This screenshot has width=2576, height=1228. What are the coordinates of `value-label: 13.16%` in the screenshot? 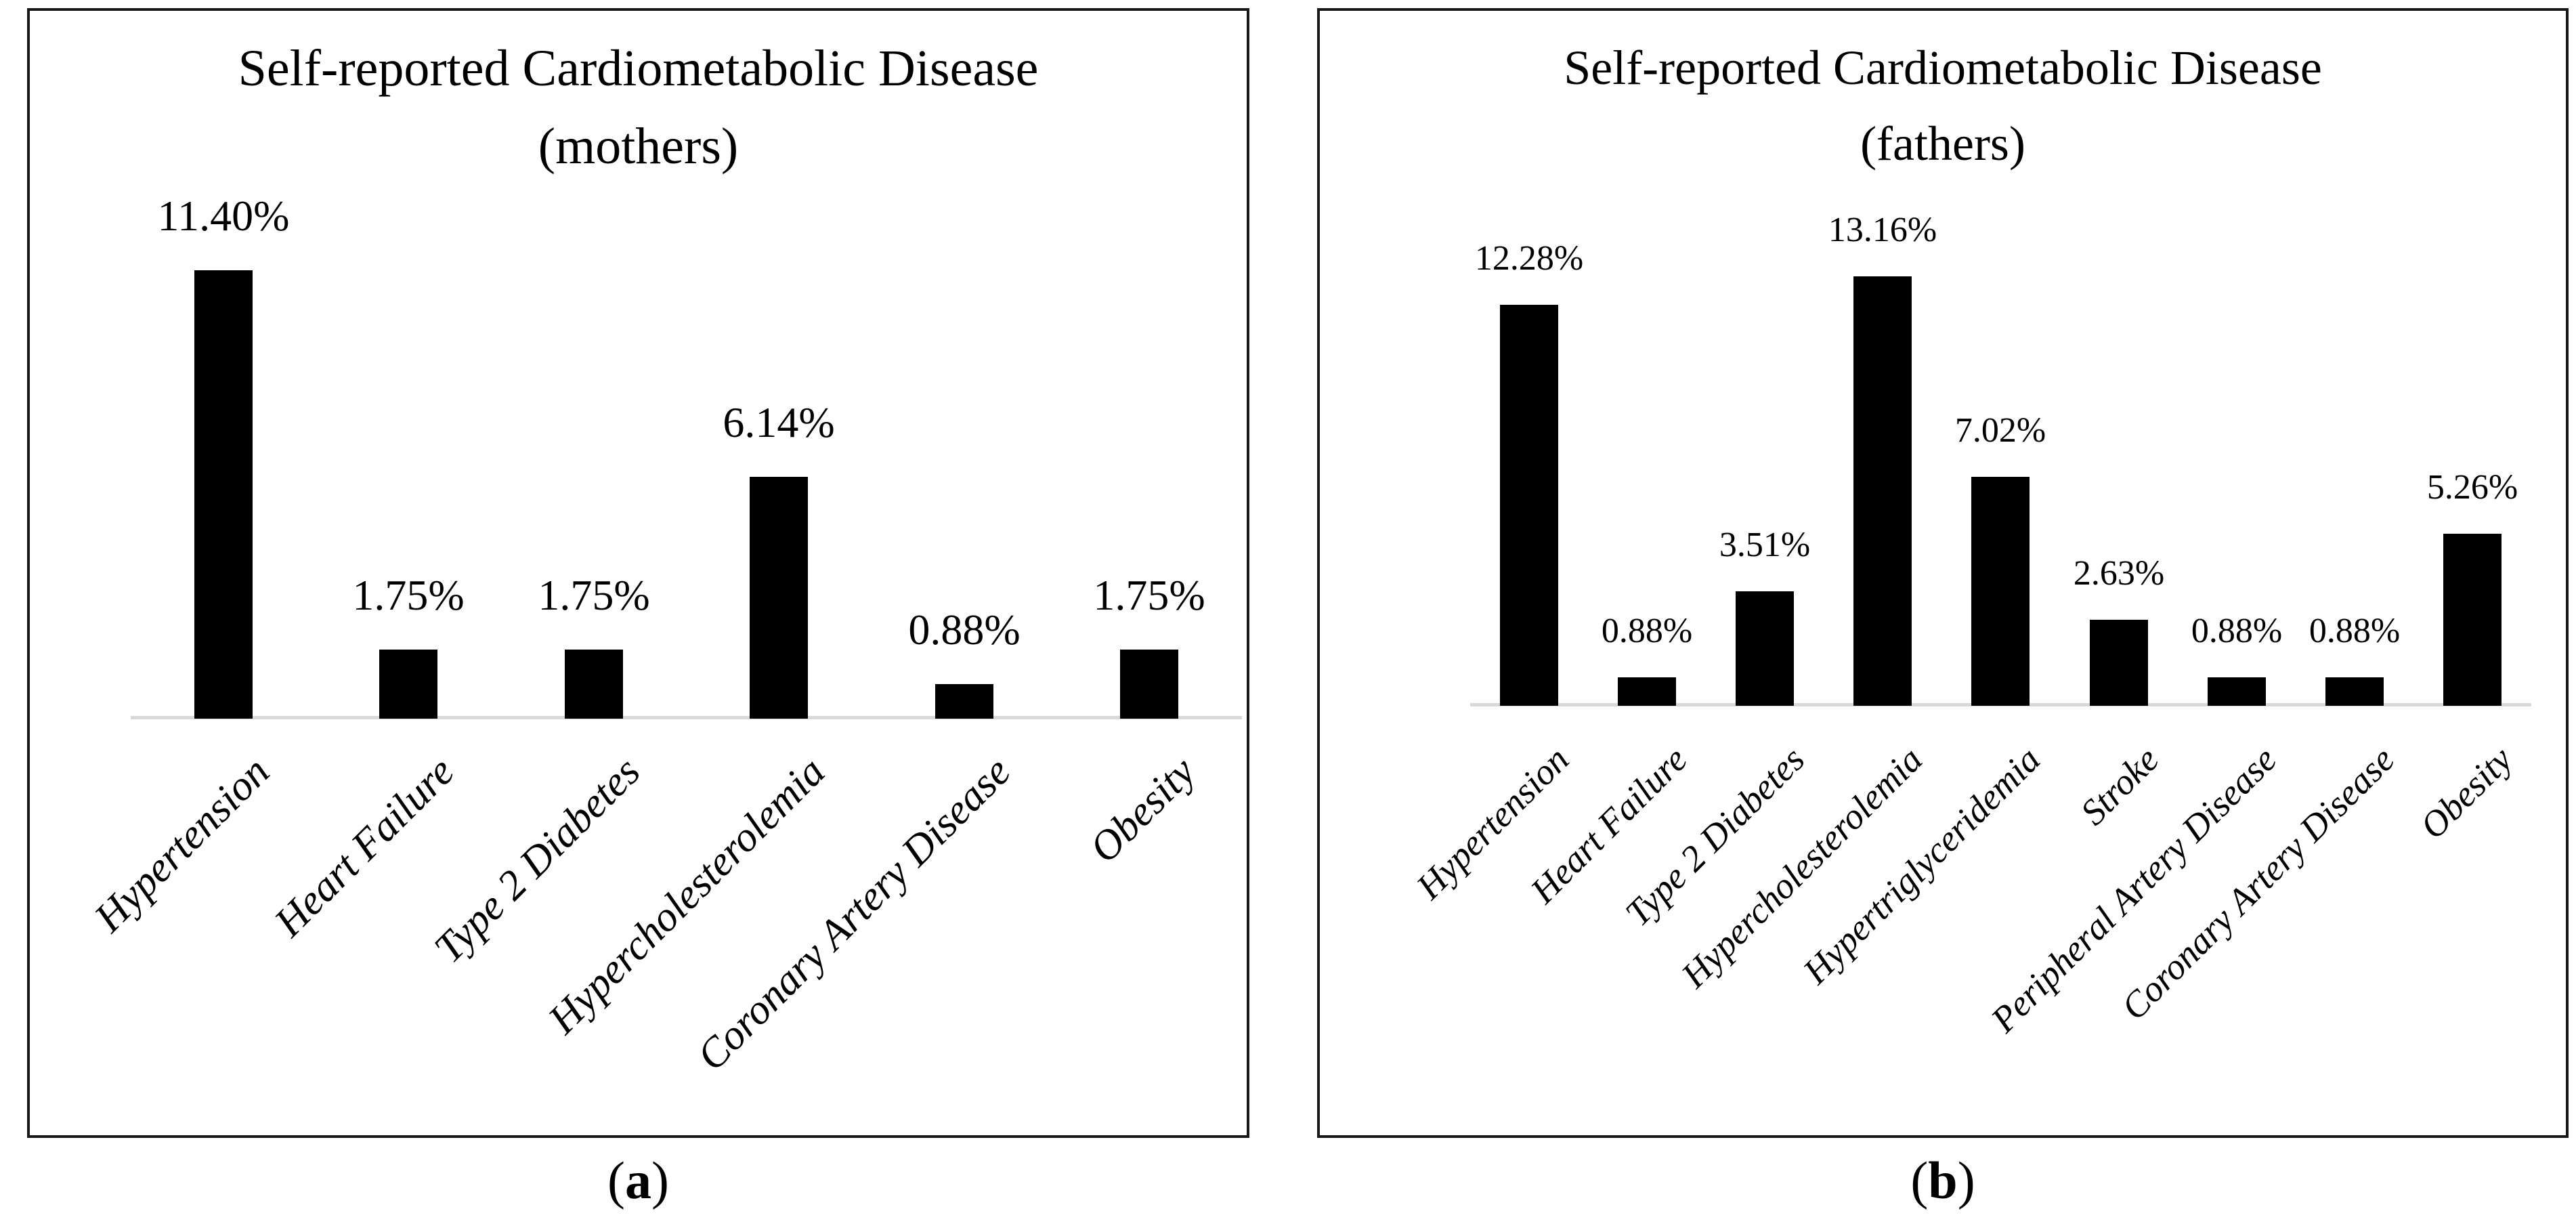 It's located at (1882, 230).